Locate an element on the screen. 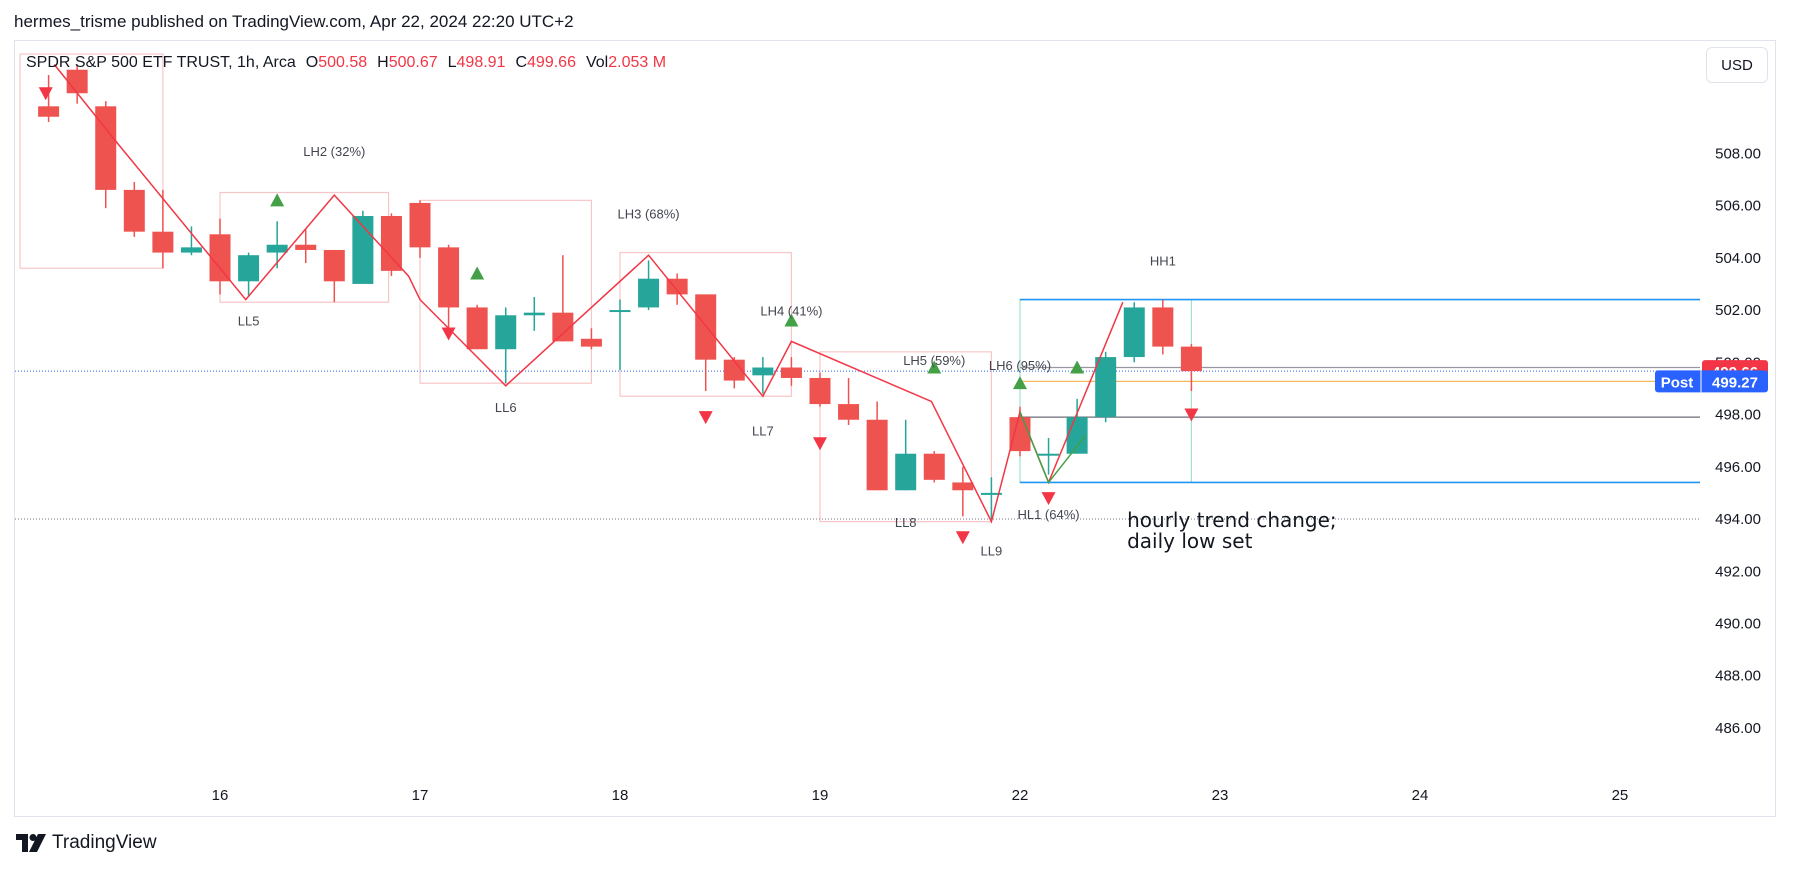  high-value: 500.67 is located at coordinates (413, 62).